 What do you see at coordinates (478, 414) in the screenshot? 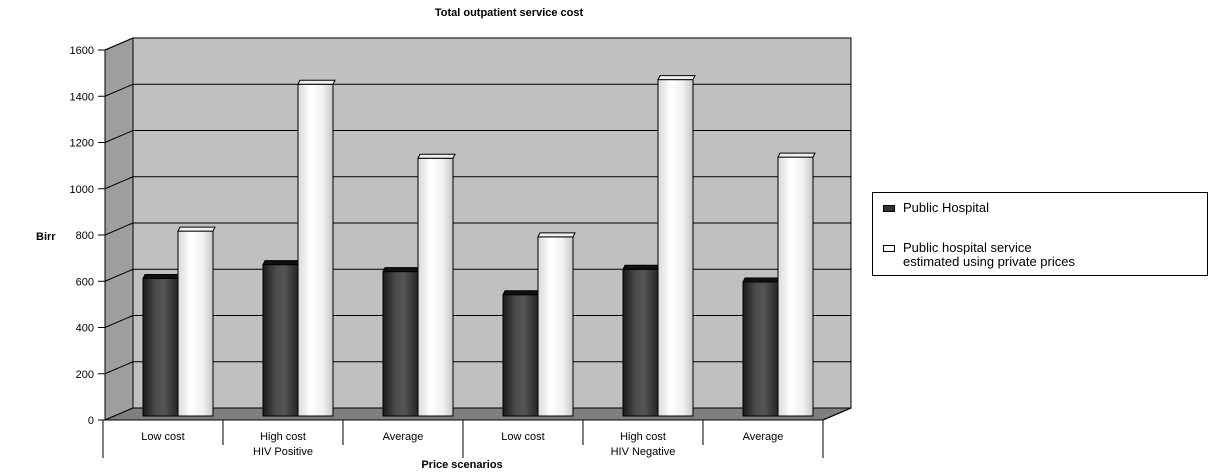
I see `floor` at bounding box center [478, 414].